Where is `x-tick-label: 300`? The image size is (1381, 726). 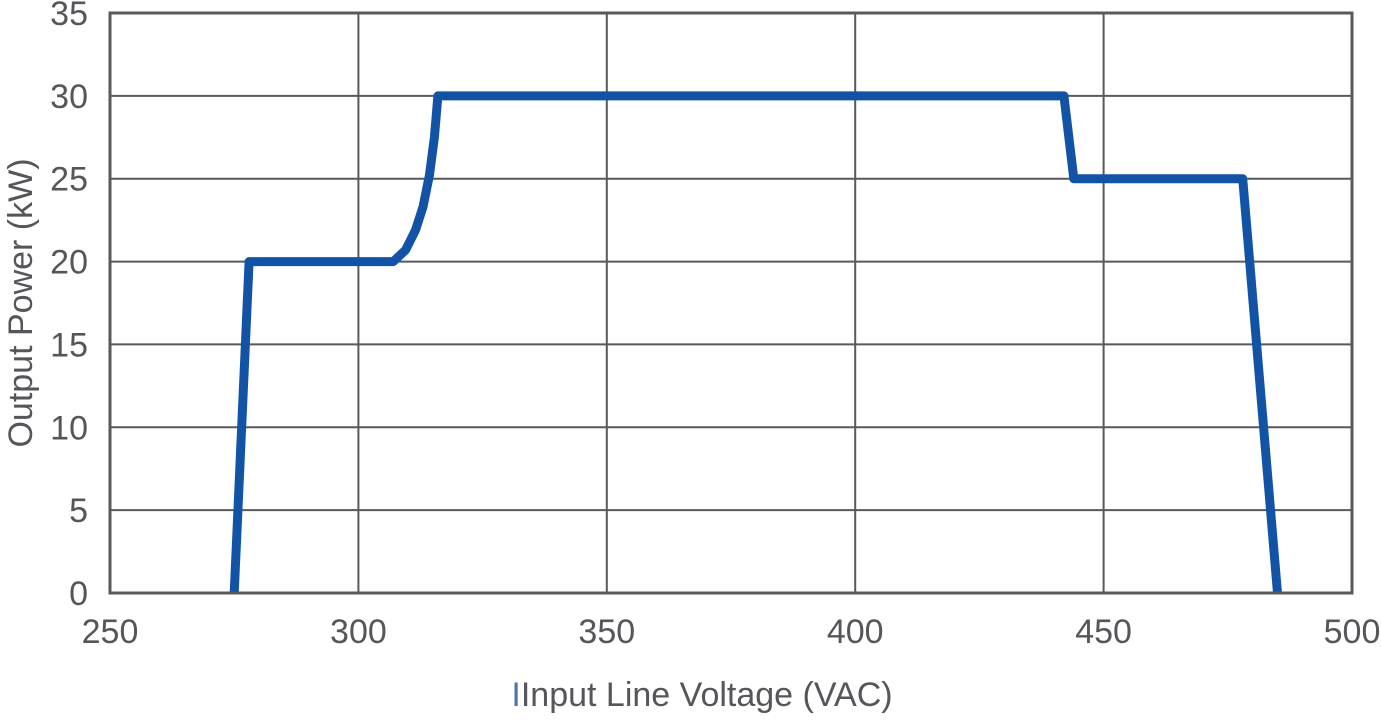 x-tick-label: 300 is located at coordinates (358, 632).